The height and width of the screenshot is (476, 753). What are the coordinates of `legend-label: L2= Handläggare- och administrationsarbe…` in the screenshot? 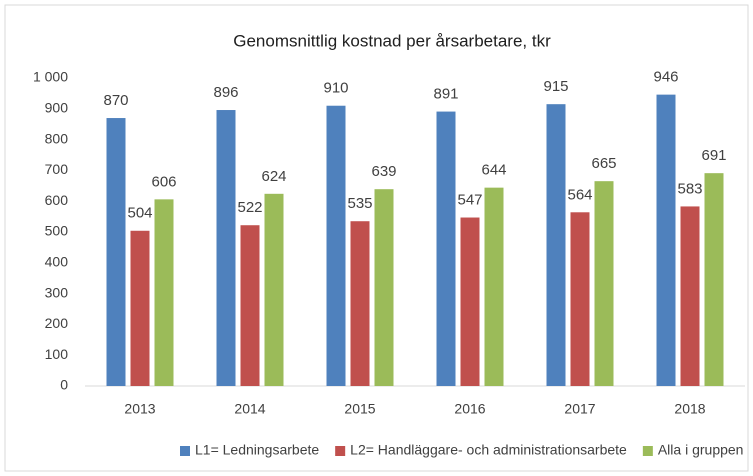 It's located at (488, 450).